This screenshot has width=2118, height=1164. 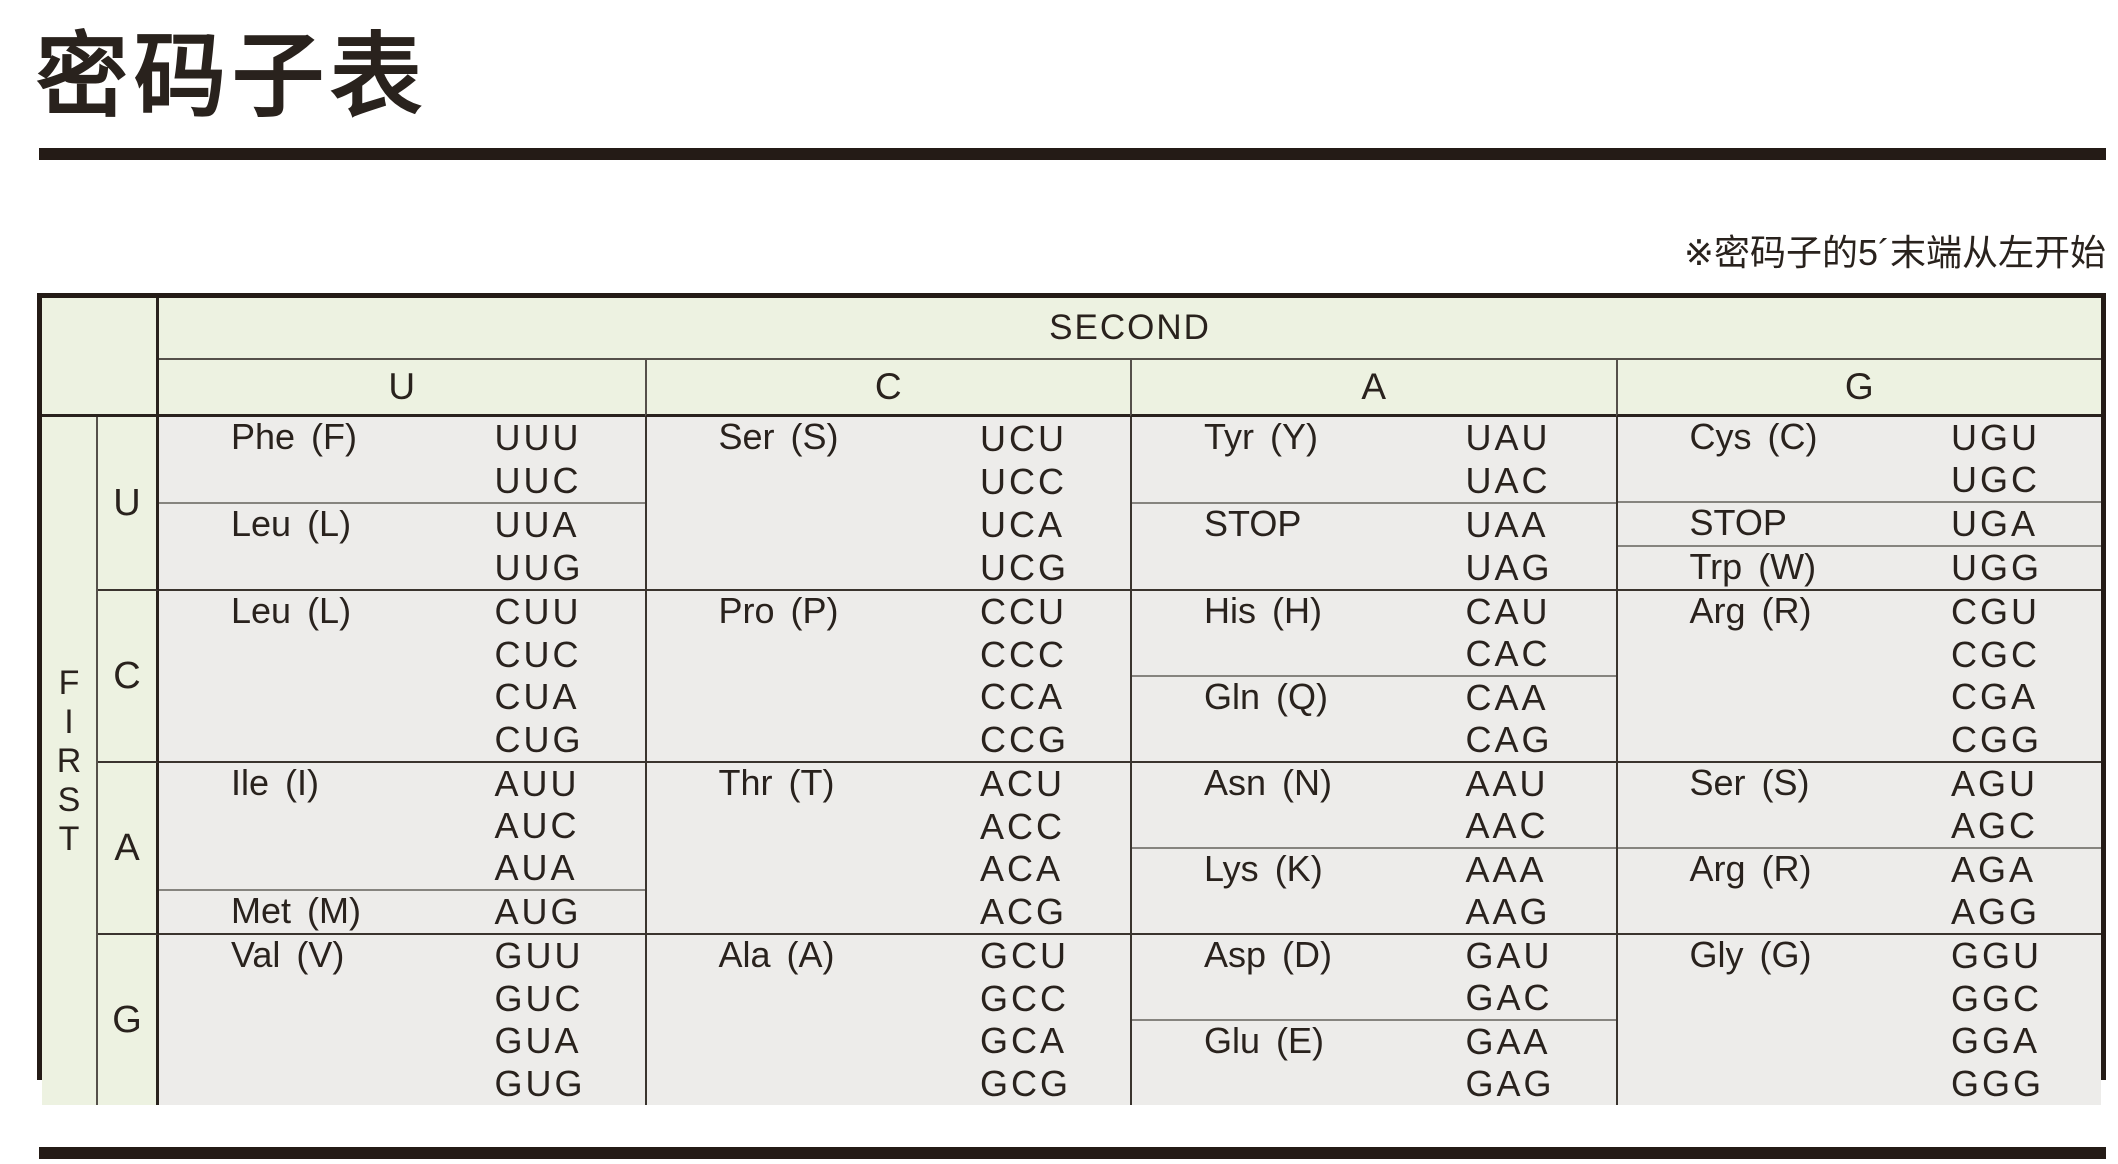 What do you see at coordinates (1508, 1041) in the screenshot?
I see `codon: GAA` at bounding box center [1508, 1041].